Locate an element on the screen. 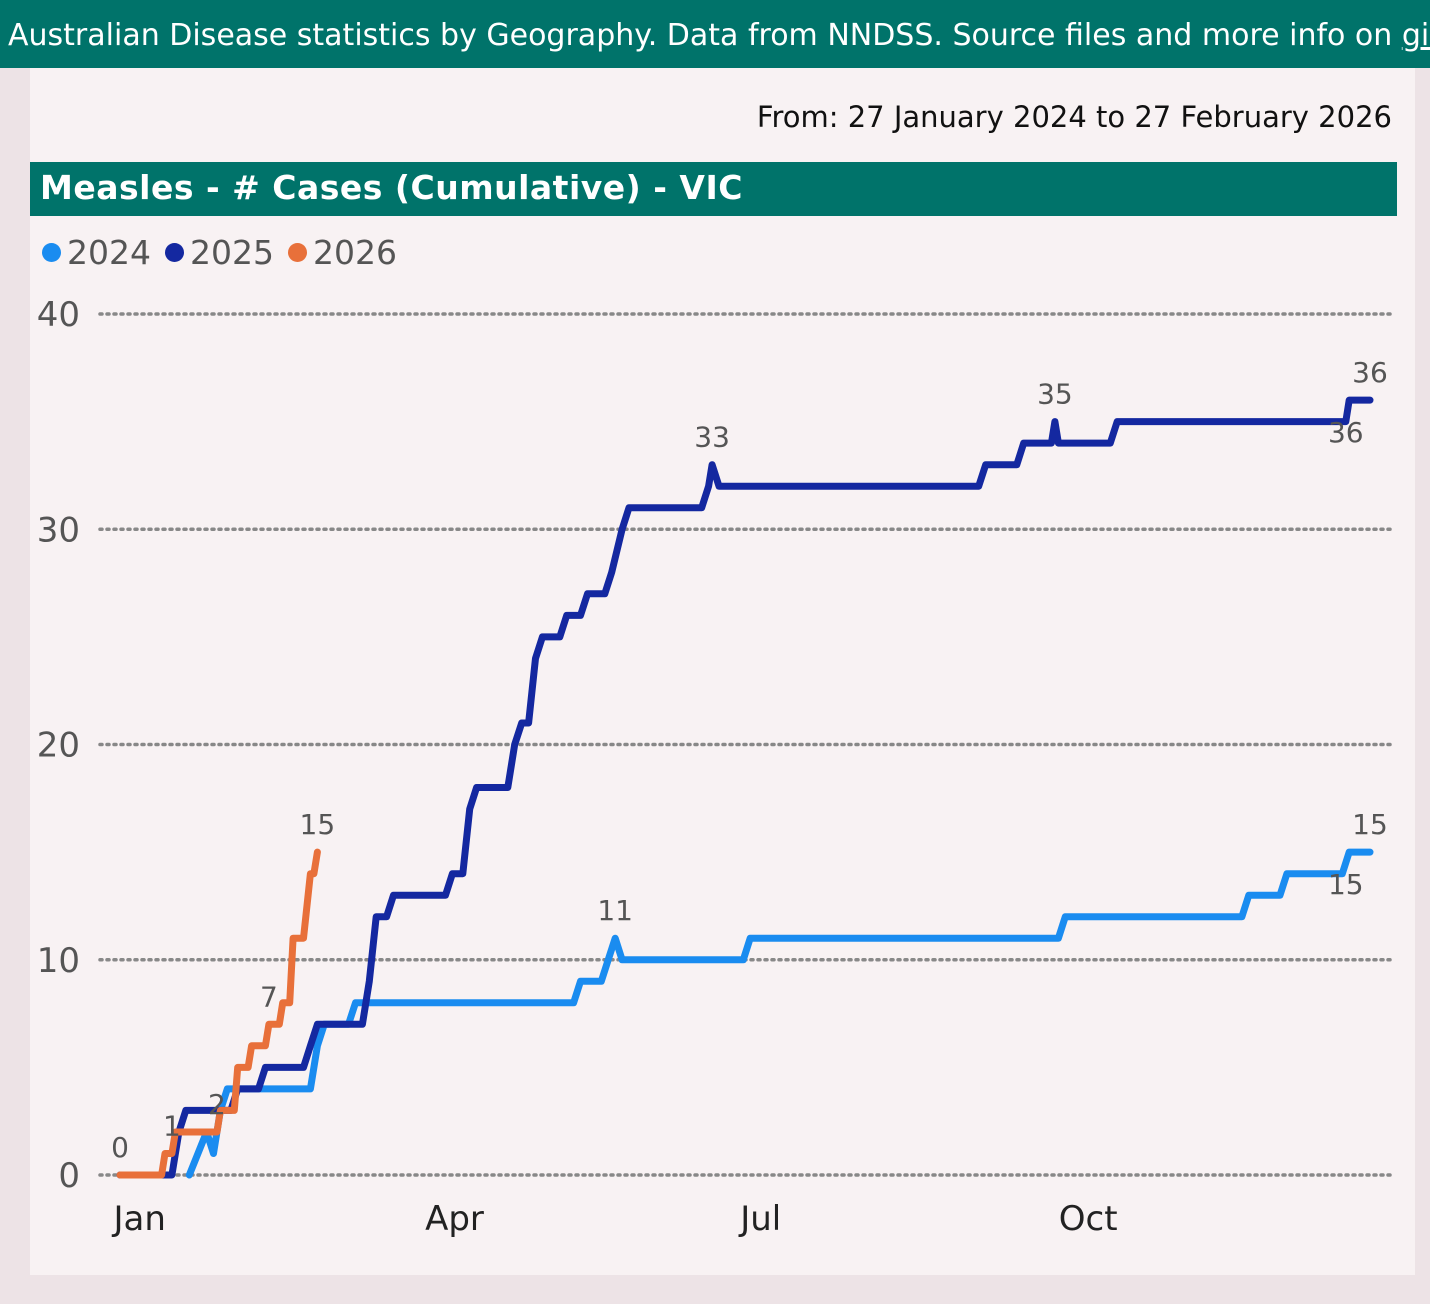  legend-dot-2026 is located at coordinates (297, 252).